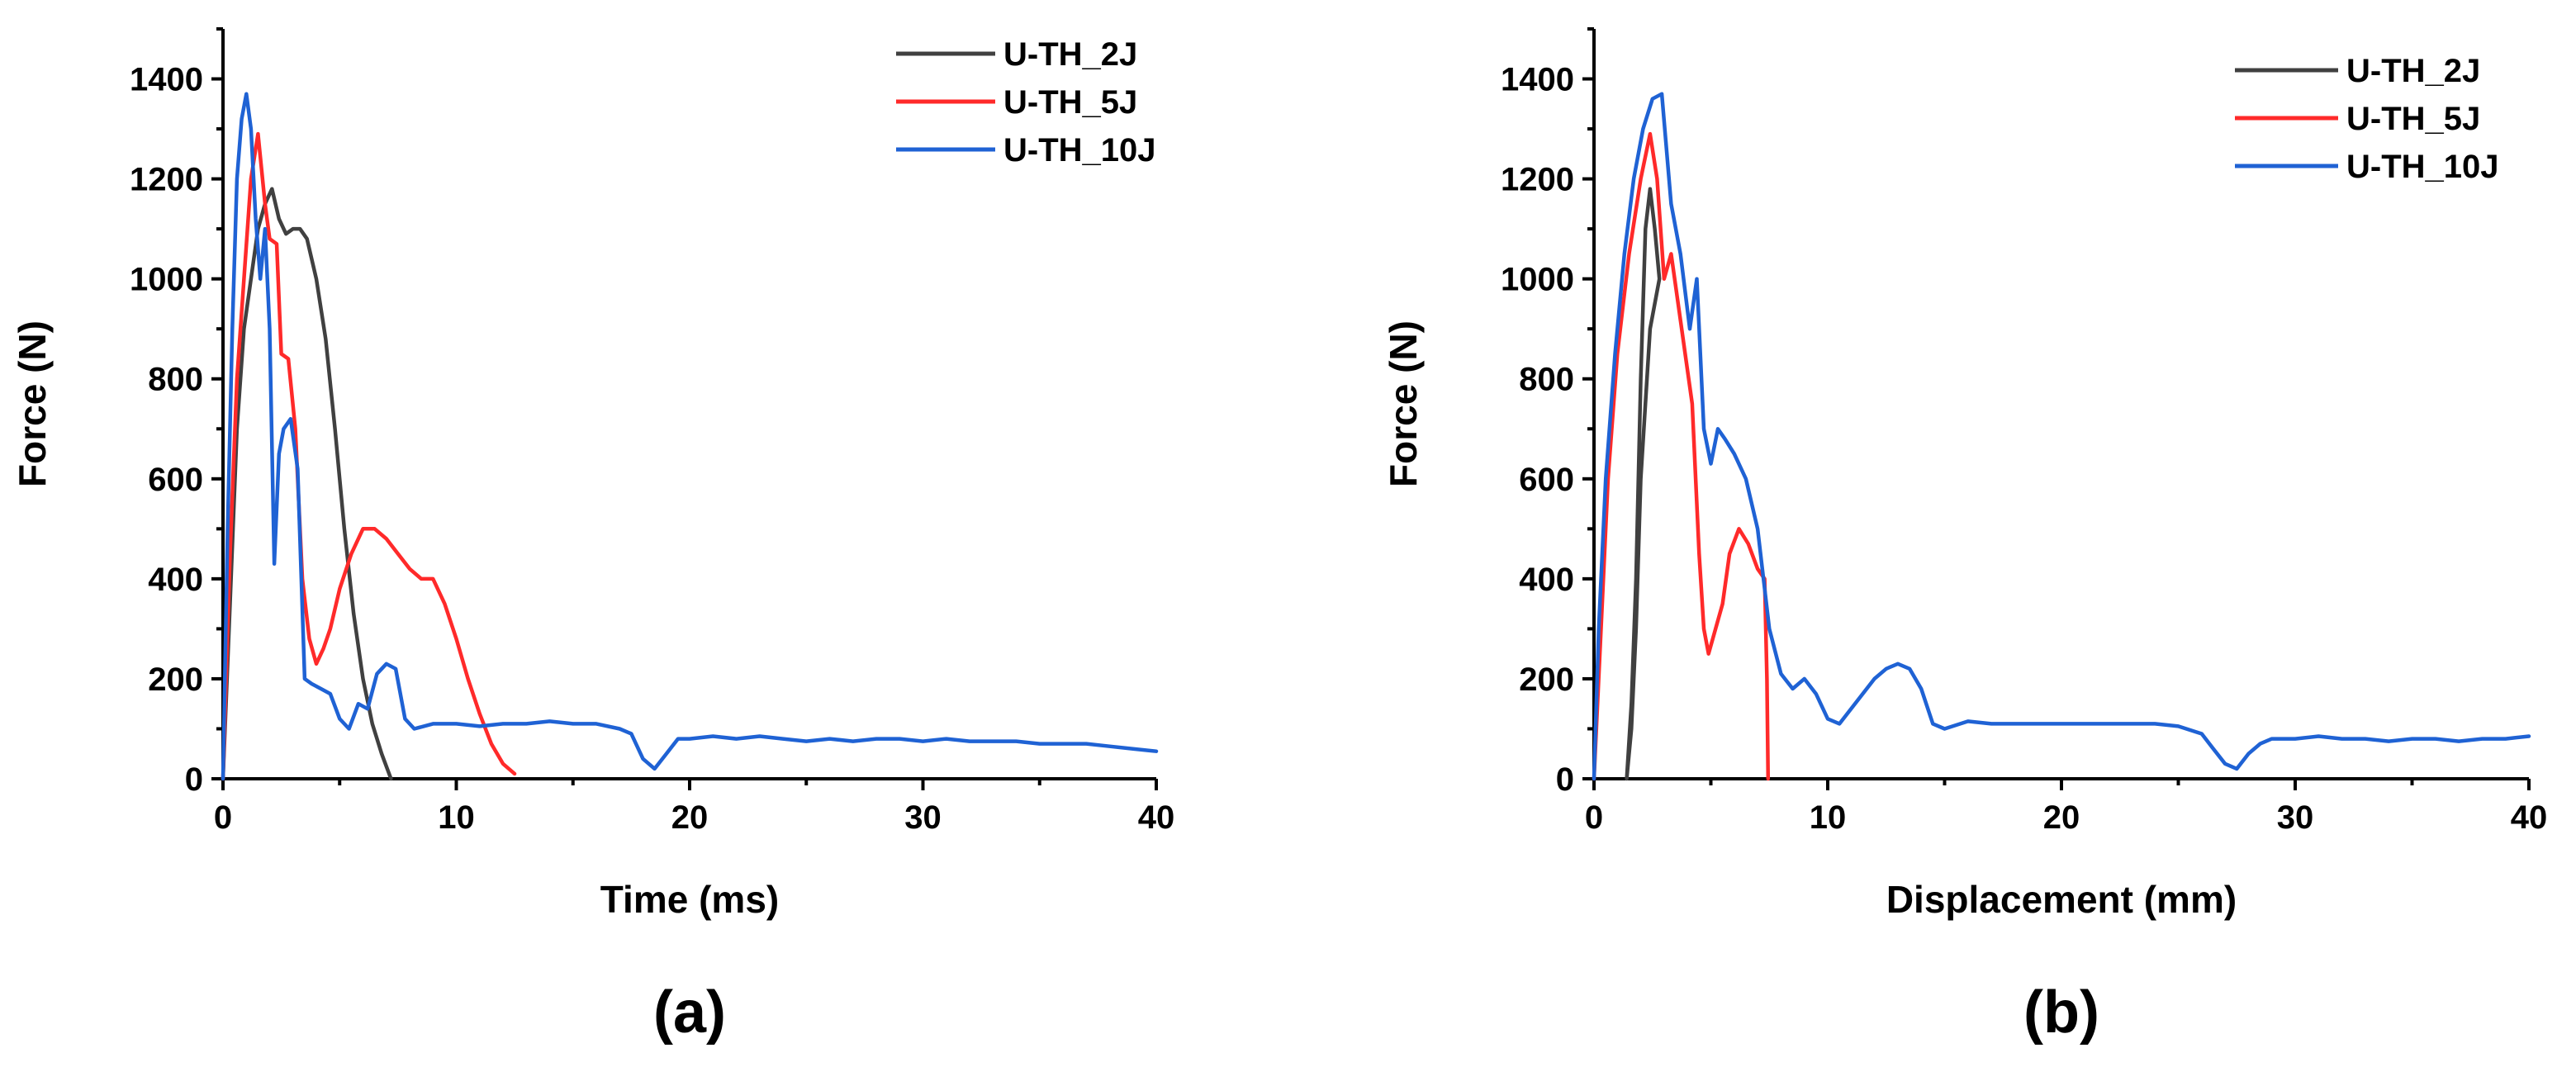 Image resolution: width=2576 pixels, height=1067 pixels. Describe the element at coordinates (2061, 899) in the screenshot. I see `x-axis-title: Displacement (mm)` at that location.